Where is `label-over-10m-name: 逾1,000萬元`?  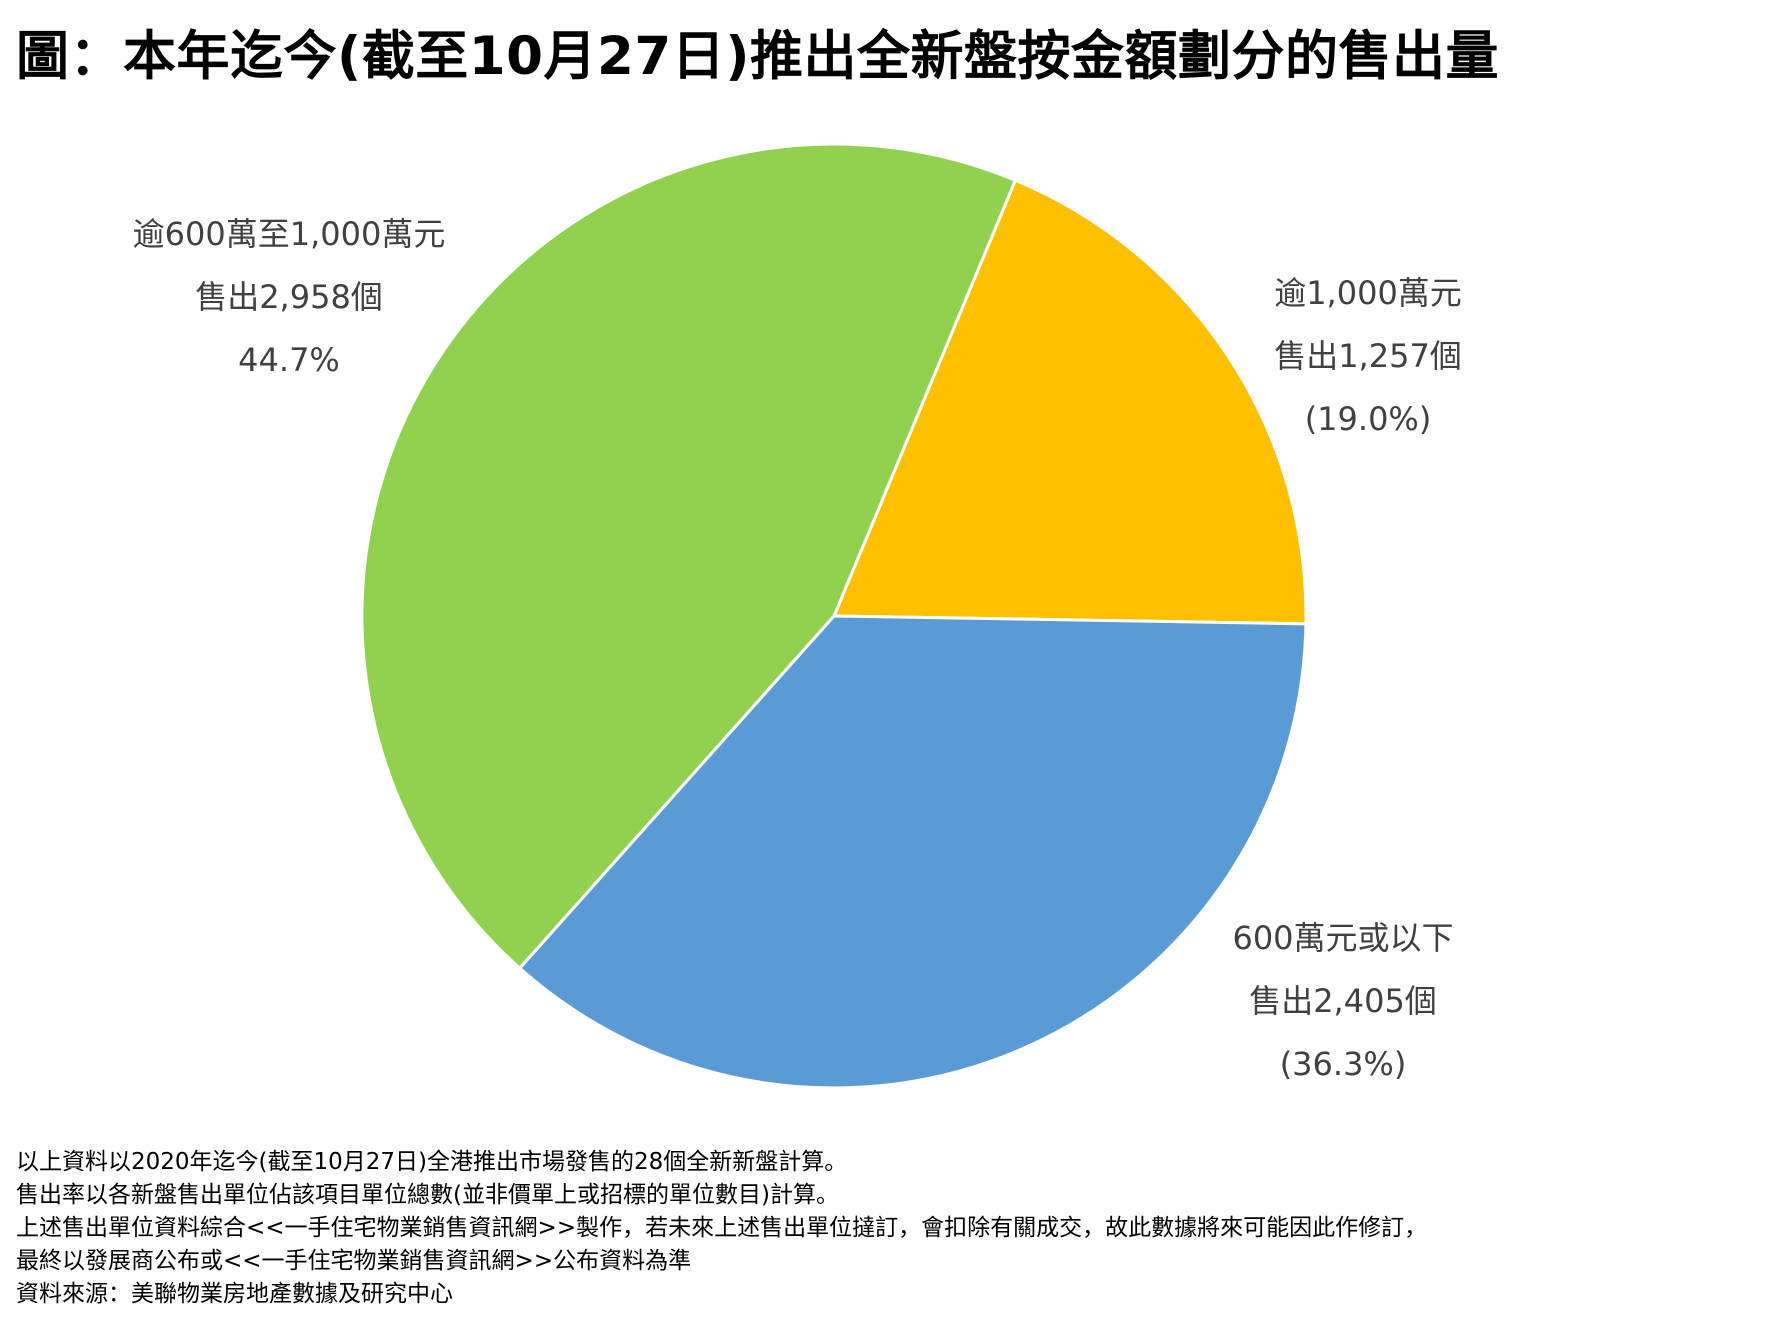
label-over-10m-name: 逾1,000萬元 is located at coordinates (1368, 293).